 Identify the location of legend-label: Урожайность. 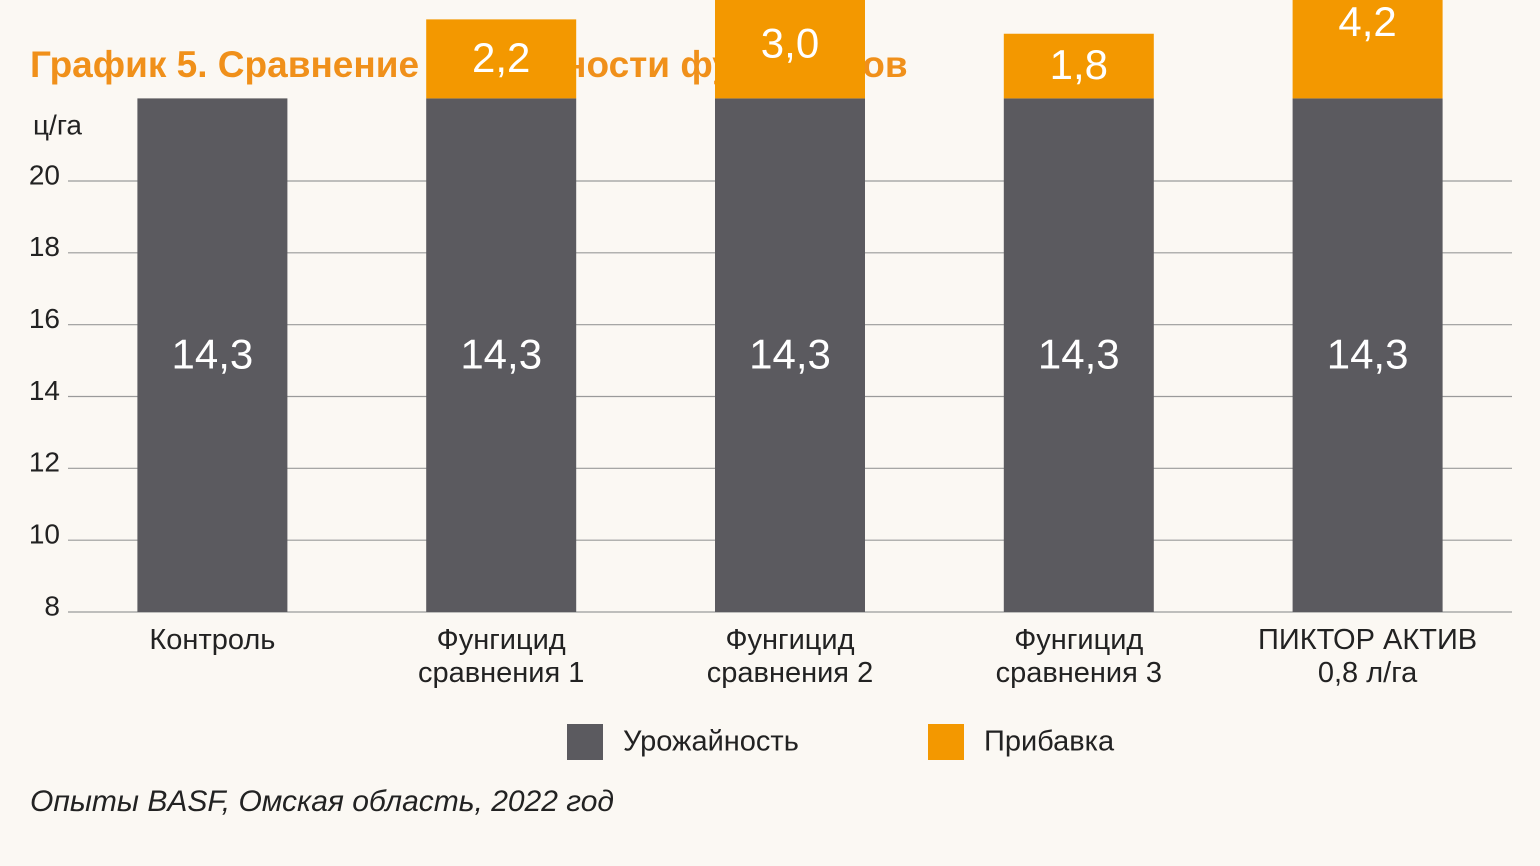
(711, 742).